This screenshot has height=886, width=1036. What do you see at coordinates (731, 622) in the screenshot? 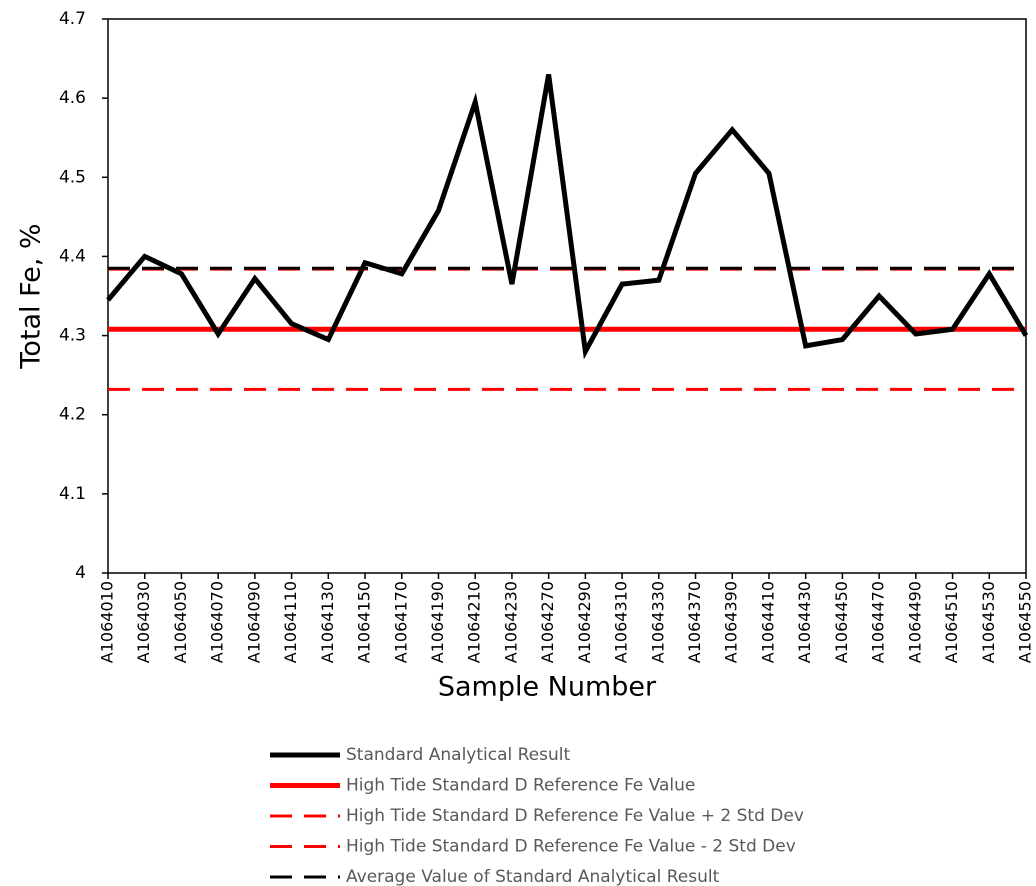
I see `x-tick-label: A1064390` at bounding box center [731, 622].